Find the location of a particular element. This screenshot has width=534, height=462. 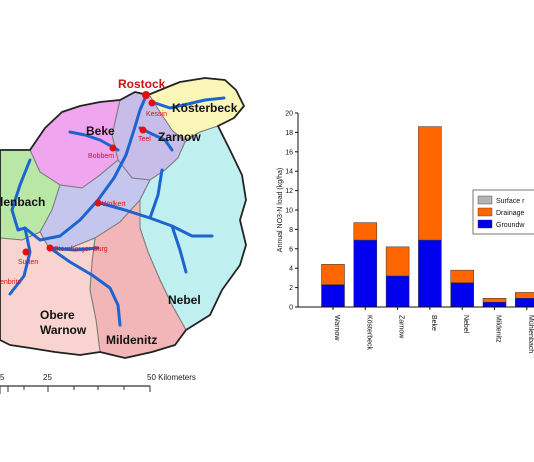

river-nebel is located at coordinates (156, 219).